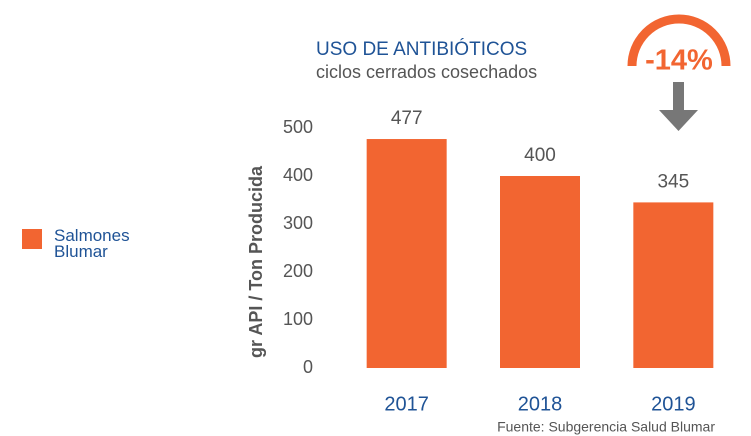  I want to click on value-label: 400, so click(540, 155).